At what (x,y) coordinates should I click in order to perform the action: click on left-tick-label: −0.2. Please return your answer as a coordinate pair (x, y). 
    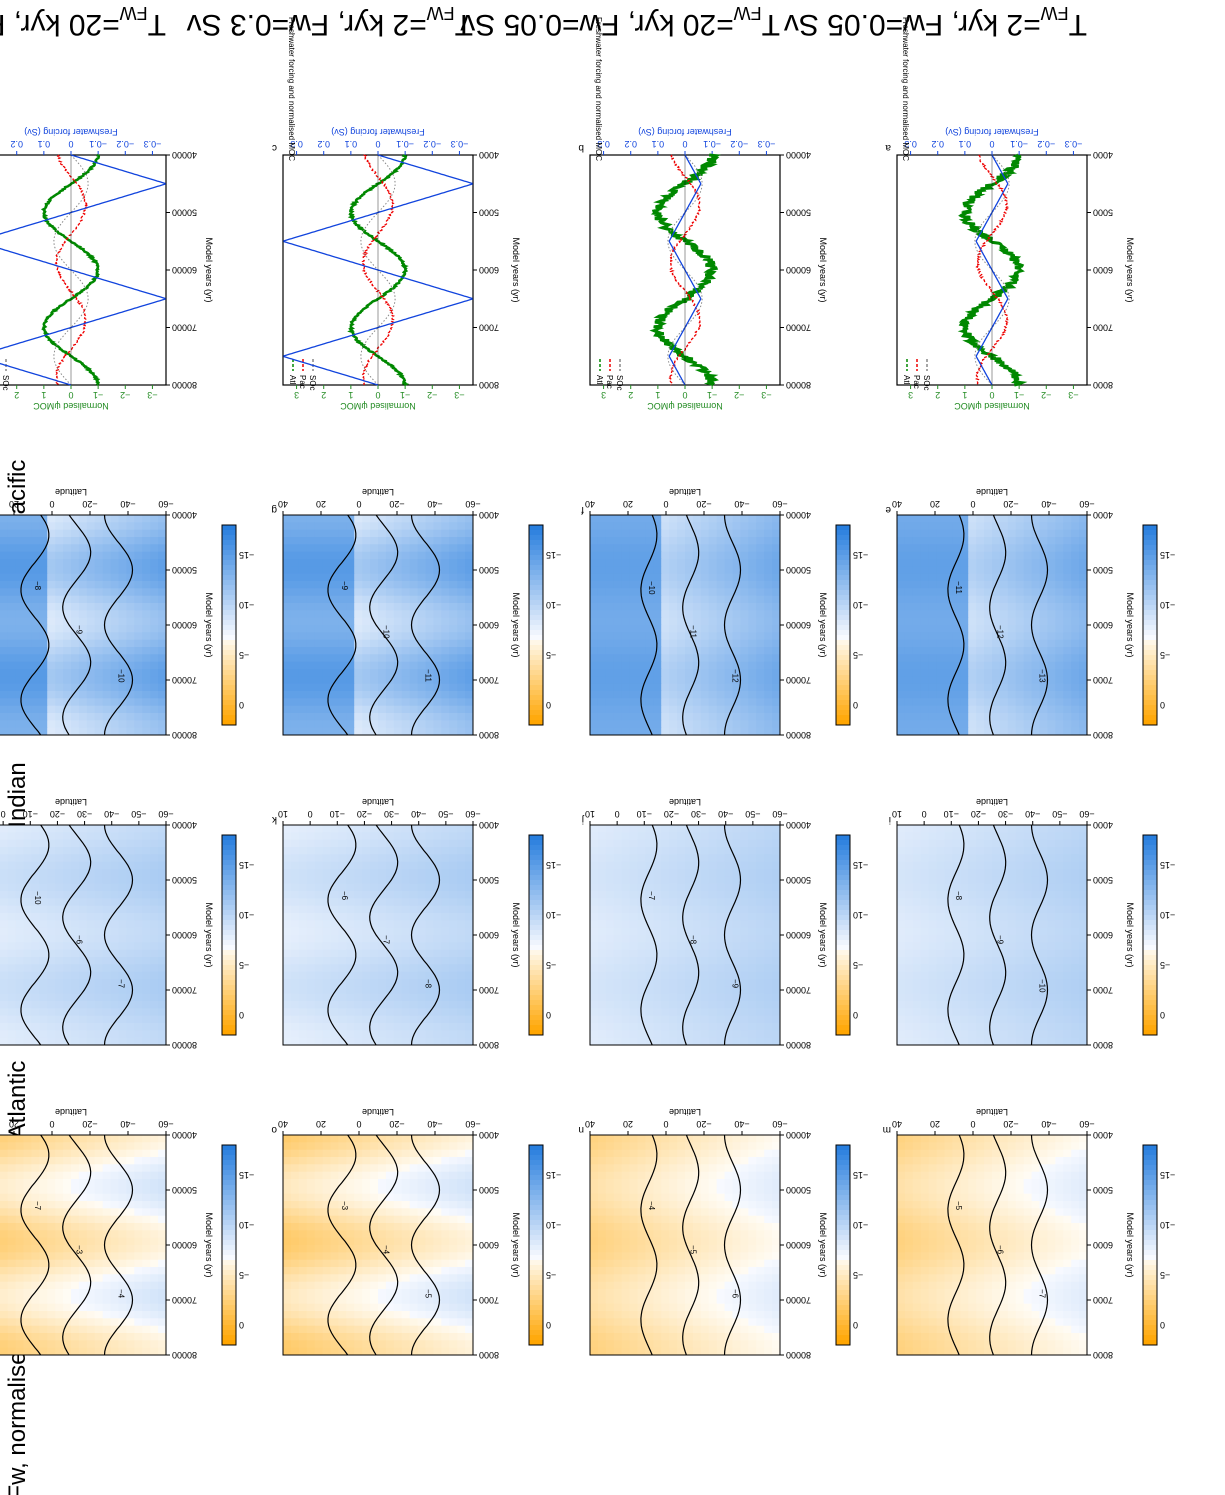
    Looking at the image, I should click on (432, 144).